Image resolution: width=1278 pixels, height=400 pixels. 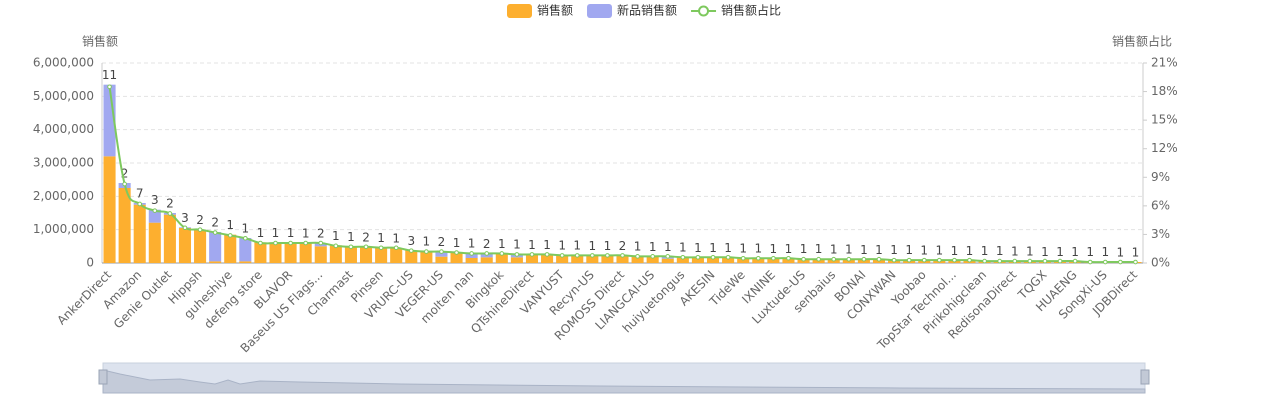 What do you see at coordinates (63, 163) in the screenshot?
I see `y-tick-label: 3,000,000` at bounding box center [63, 163].